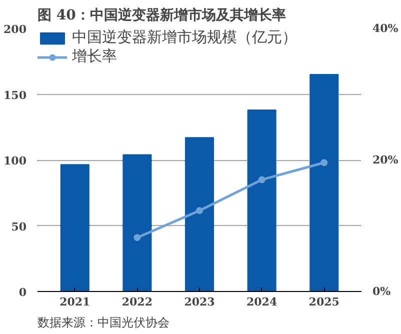 This screenshot has width=401, height=334. What do you see at coordinates (385, 28) in the screenshot?
I see `y2-tick-label: 40%` at bounding box center [385, 28].